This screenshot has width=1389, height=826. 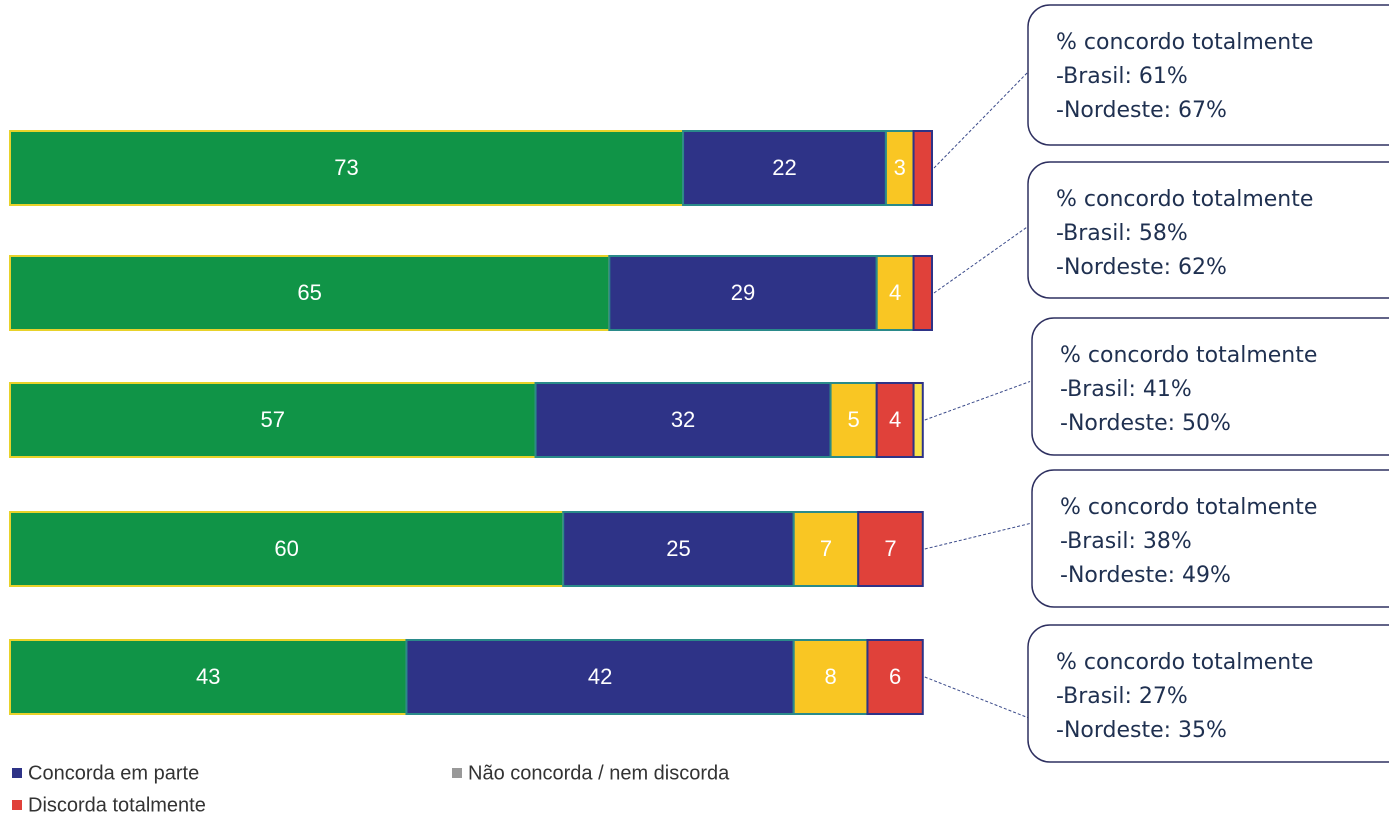 I want to click on data-label: 29, so click(x=743, y=292).